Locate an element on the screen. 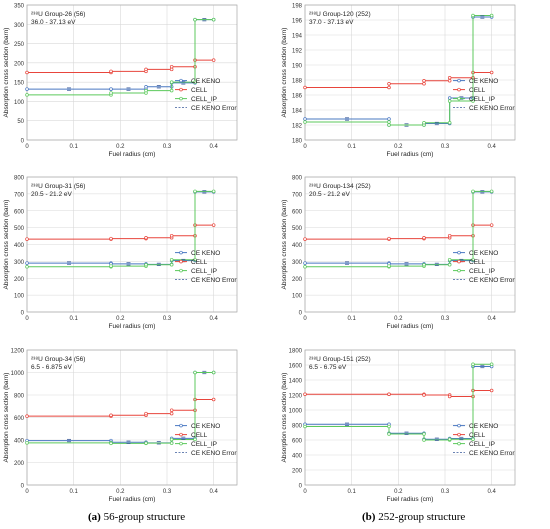 The height and width of the screenshot is (529, 550). y-tick-label: 350 is located at coordinates (19, 7).